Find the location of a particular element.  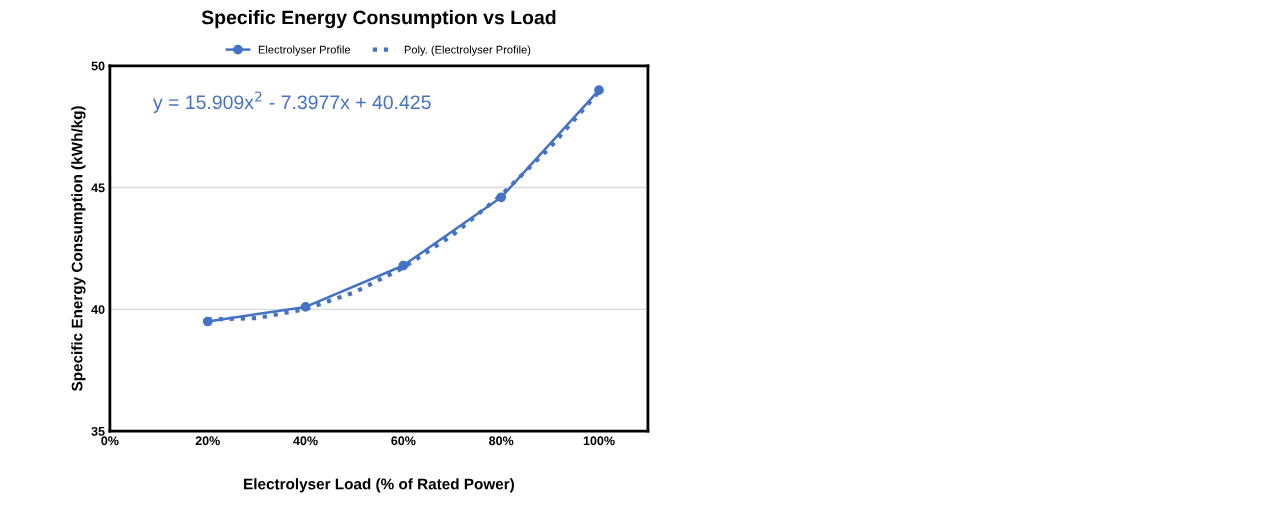

y-tick-label: 35 is located at coordinates (98, 431).